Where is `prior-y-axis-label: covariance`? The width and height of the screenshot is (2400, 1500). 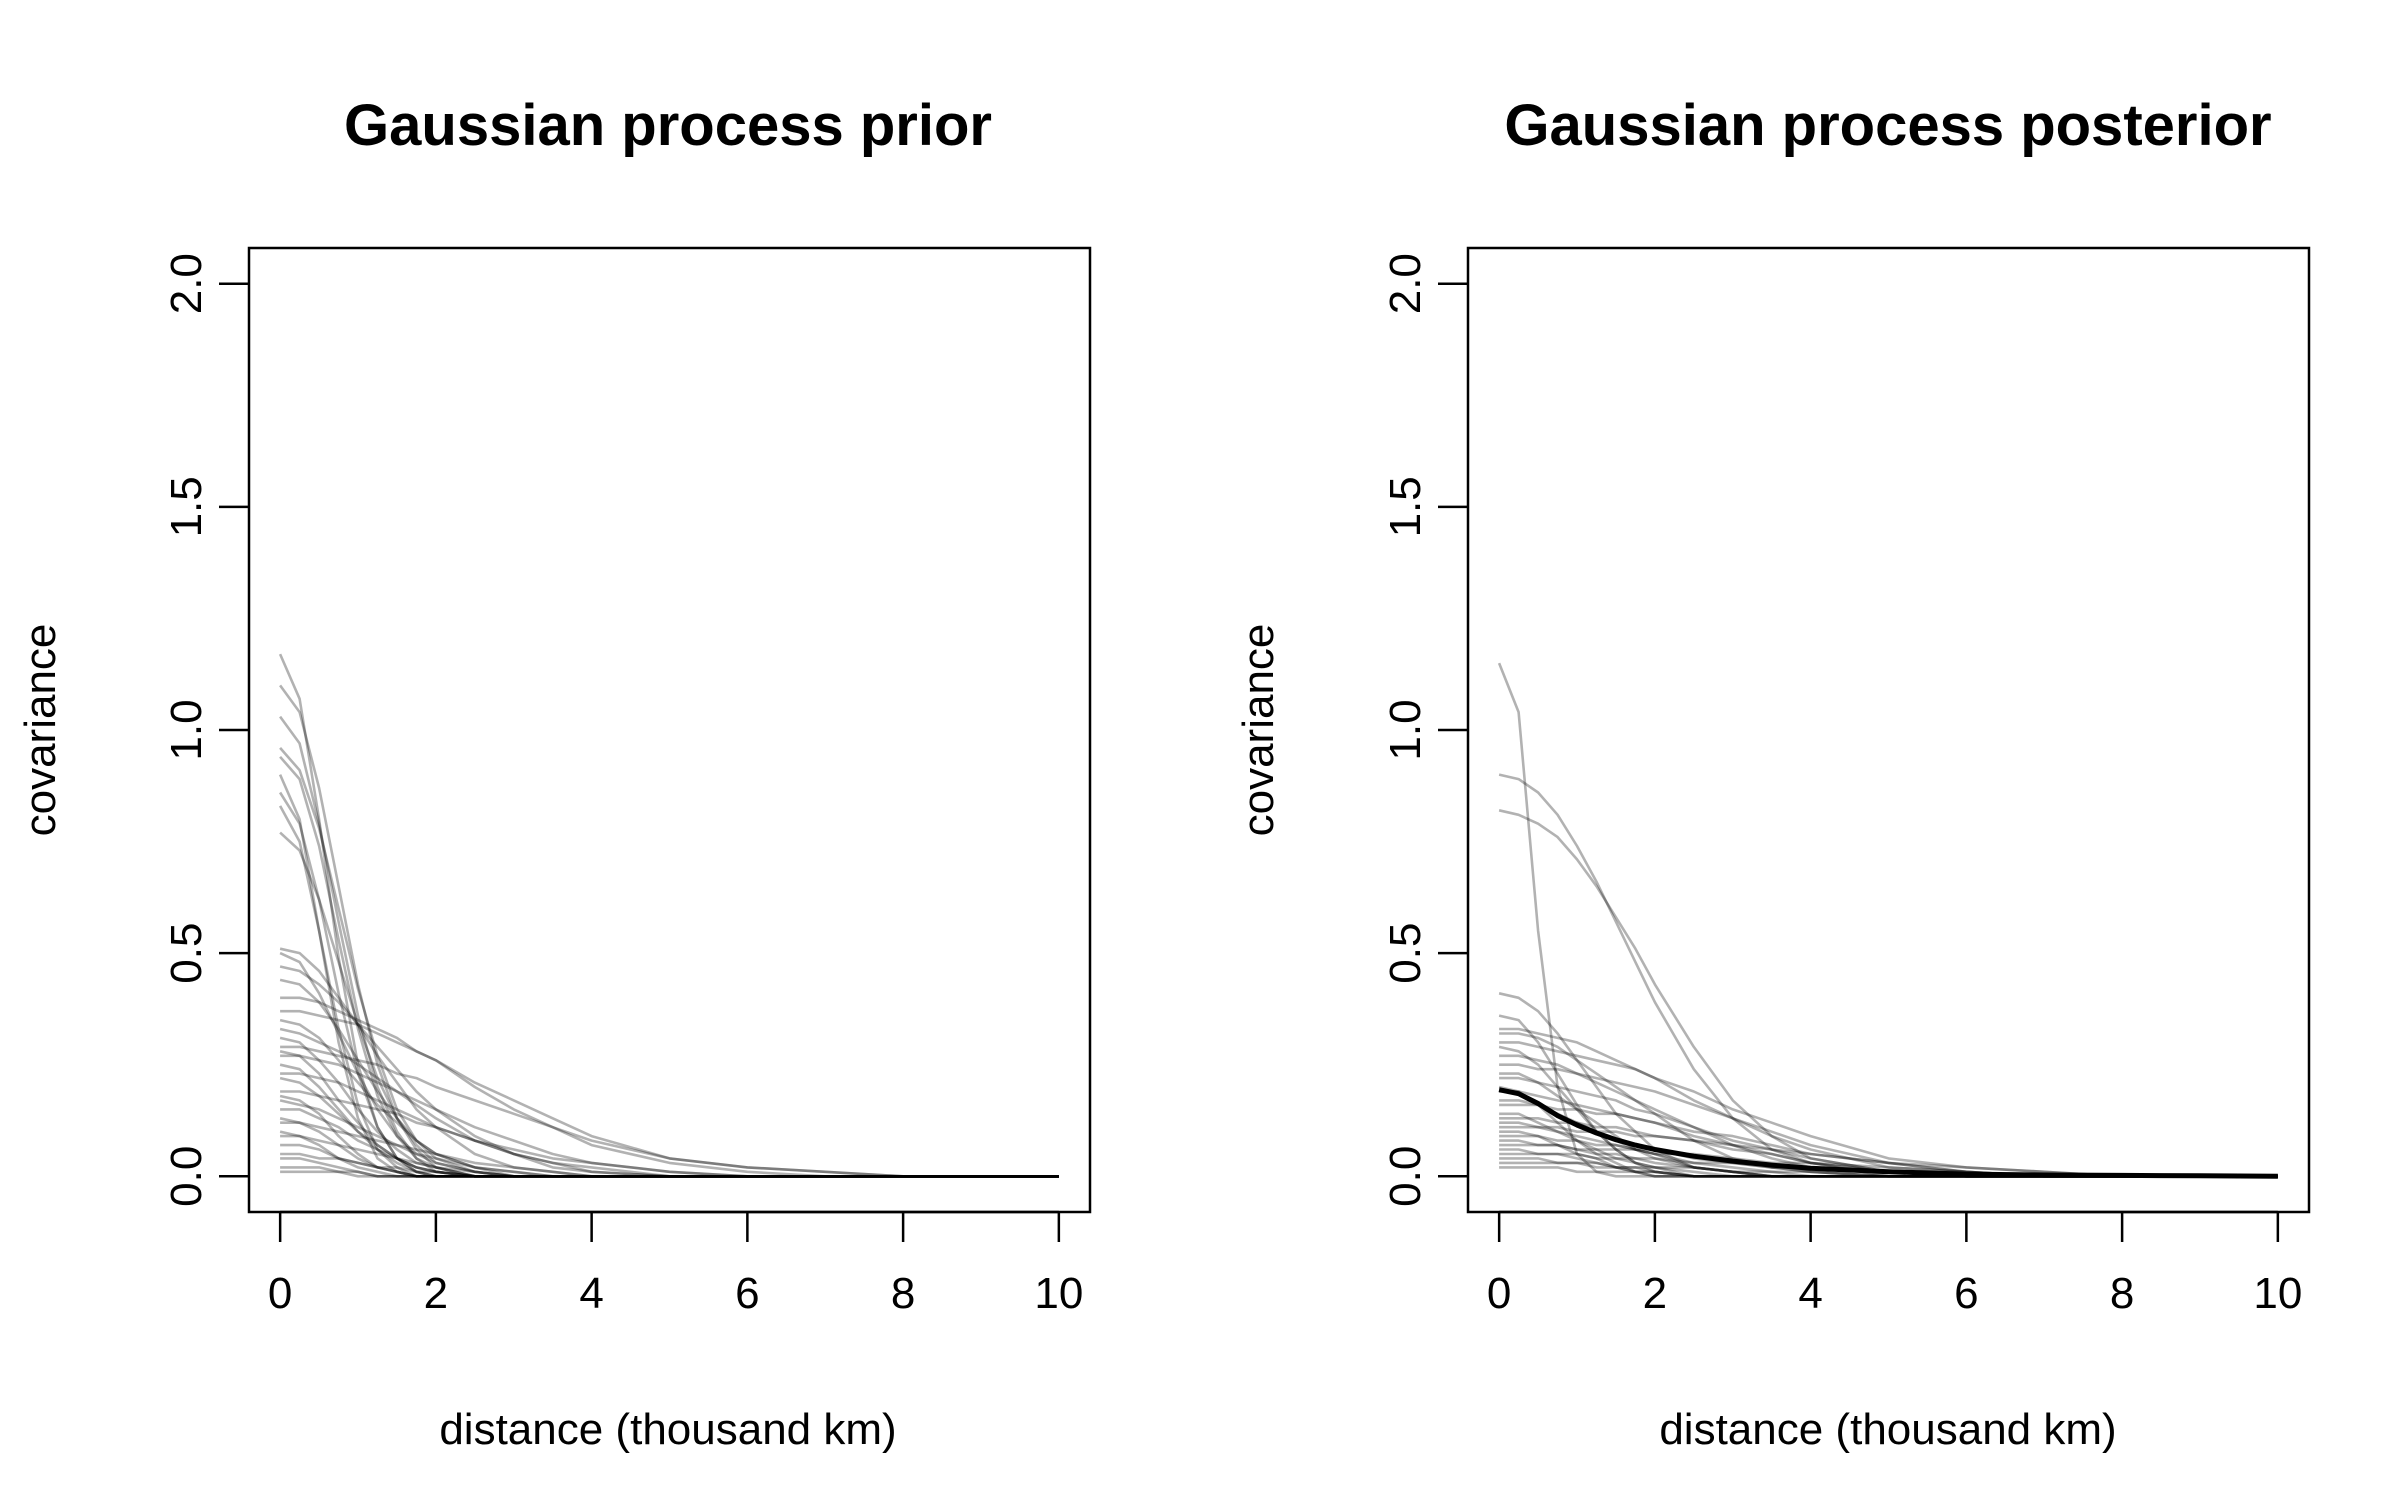 prior-y-axis-label: covariance is located at coordinates (40, 730).